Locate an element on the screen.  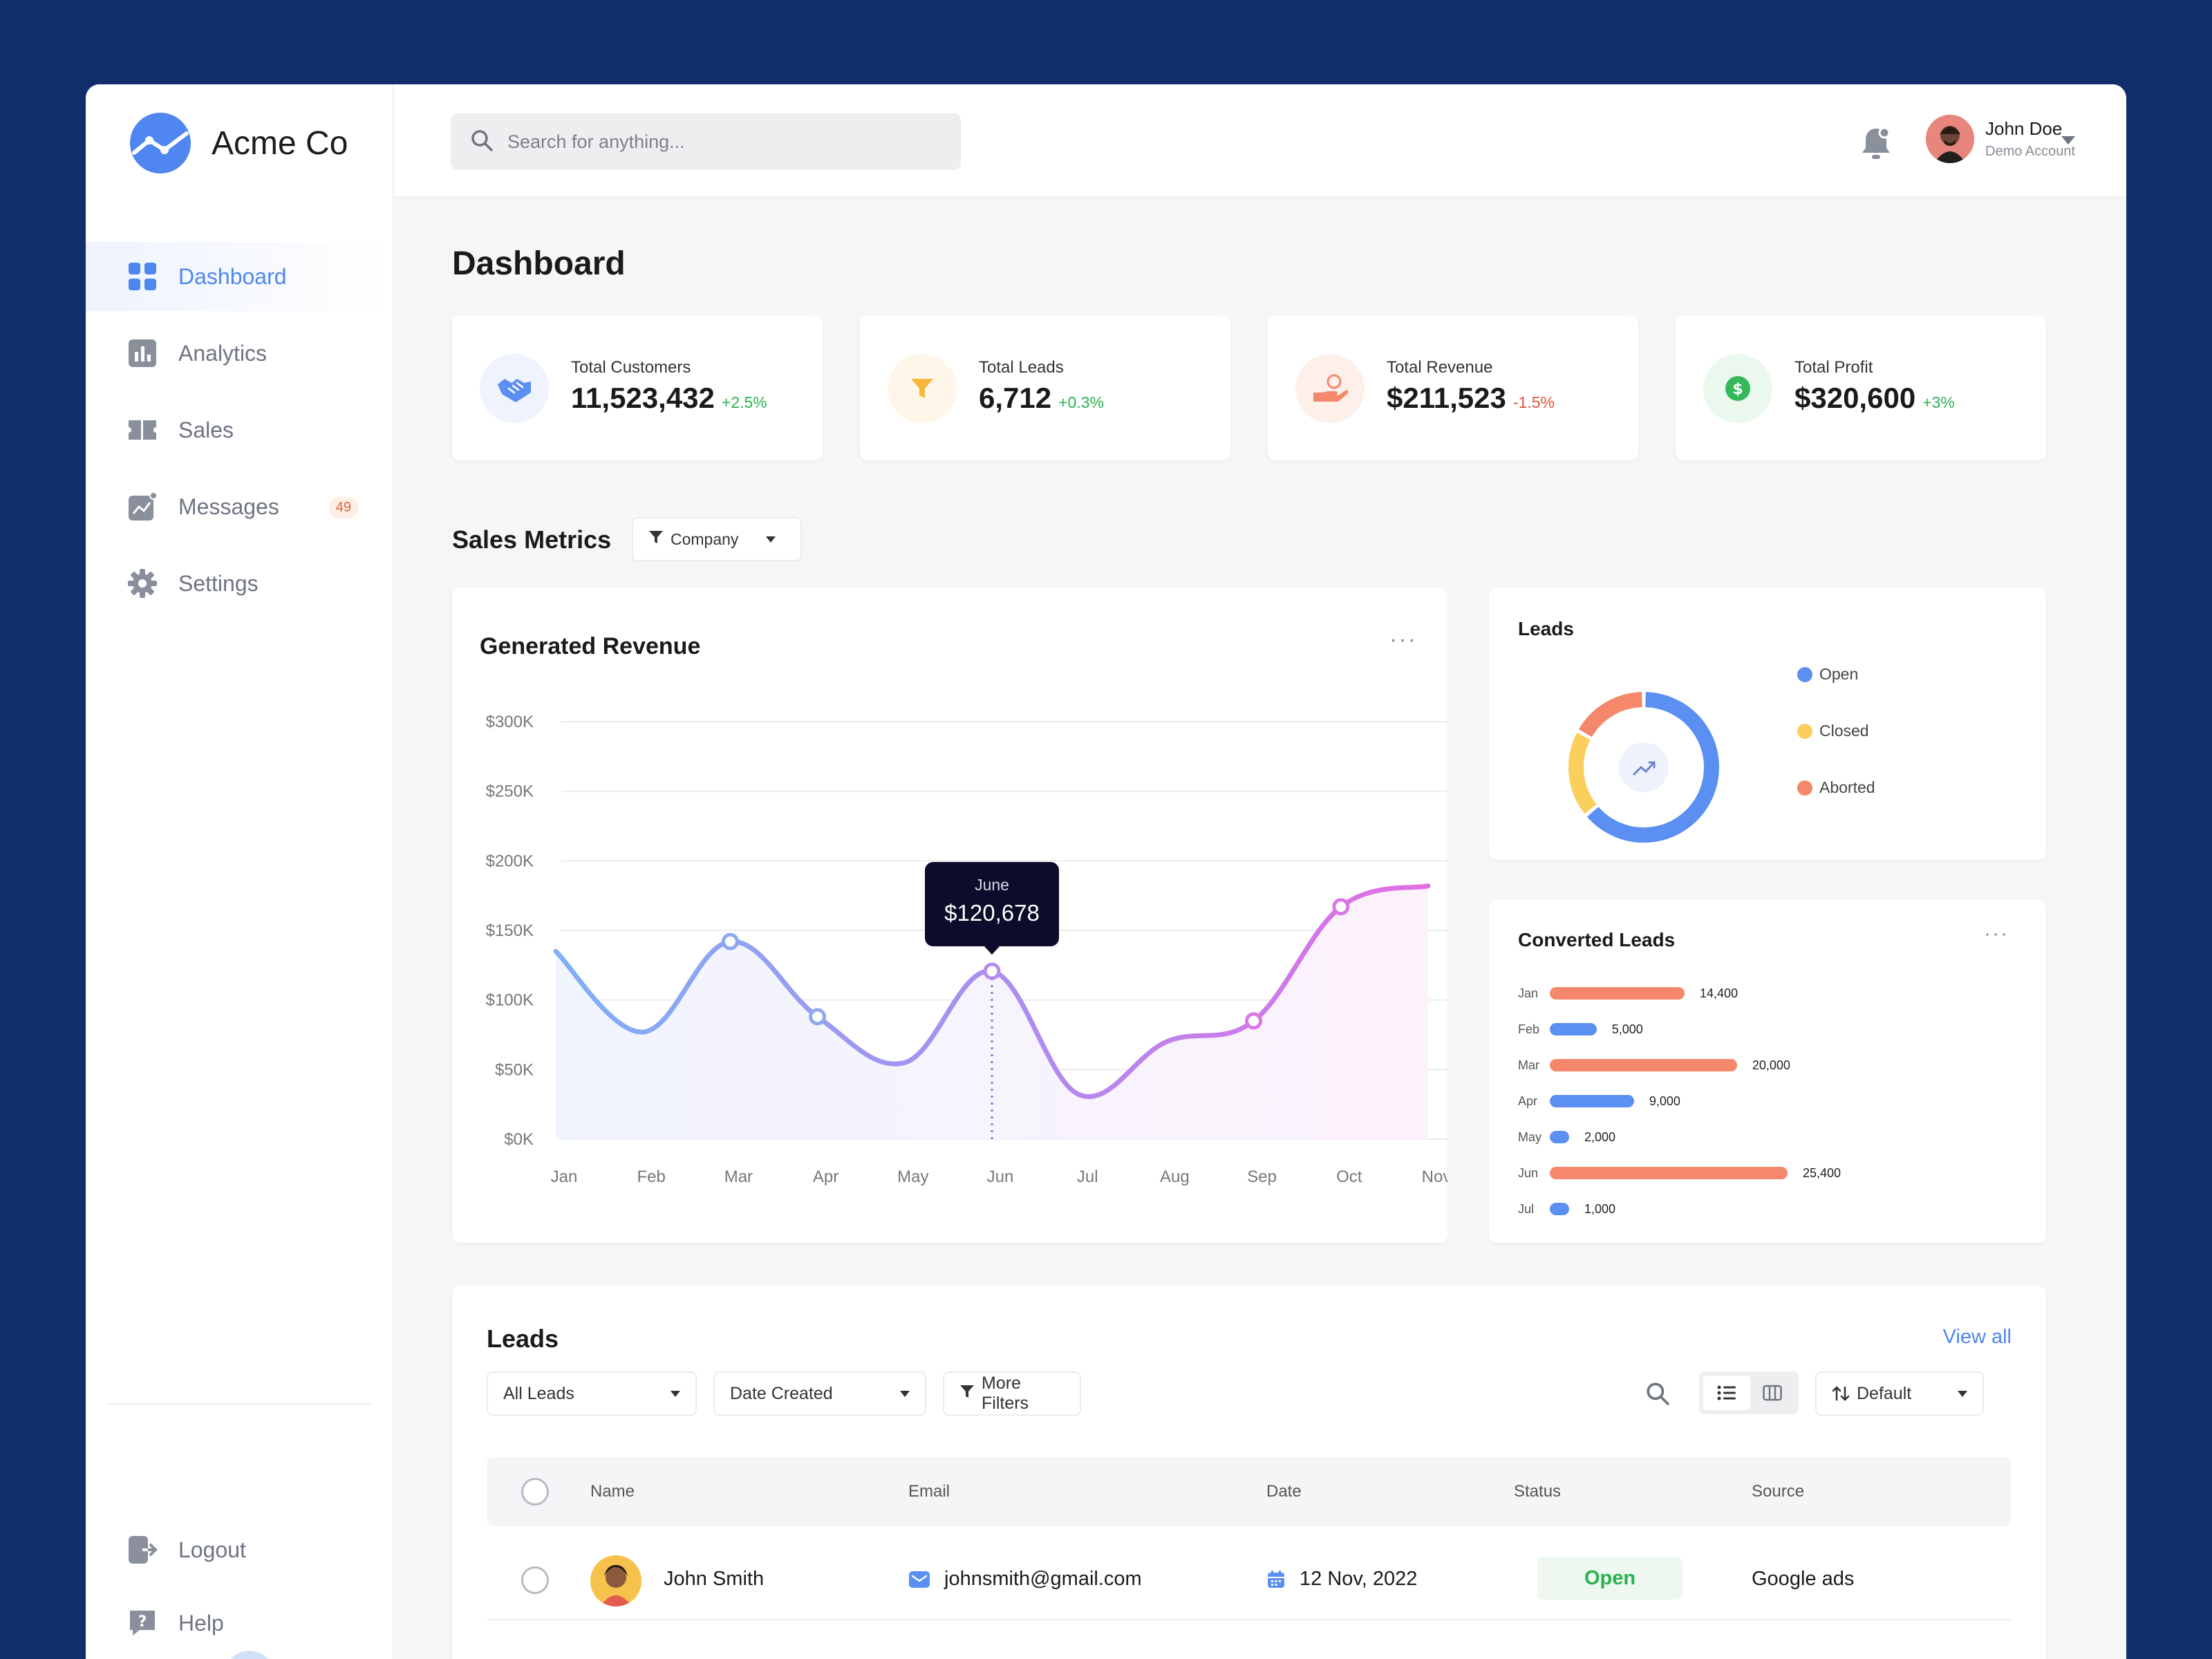
grid-icon is located at coordinates (142, 276).